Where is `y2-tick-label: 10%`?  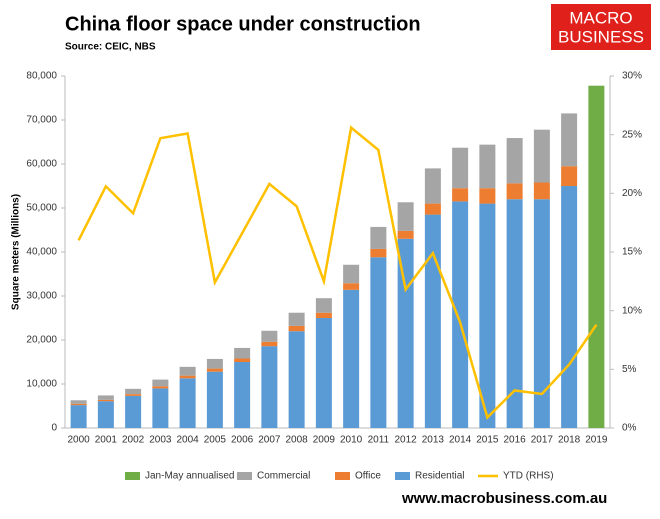
y2-tick-label: 10% is located at coordinates (632, 310).